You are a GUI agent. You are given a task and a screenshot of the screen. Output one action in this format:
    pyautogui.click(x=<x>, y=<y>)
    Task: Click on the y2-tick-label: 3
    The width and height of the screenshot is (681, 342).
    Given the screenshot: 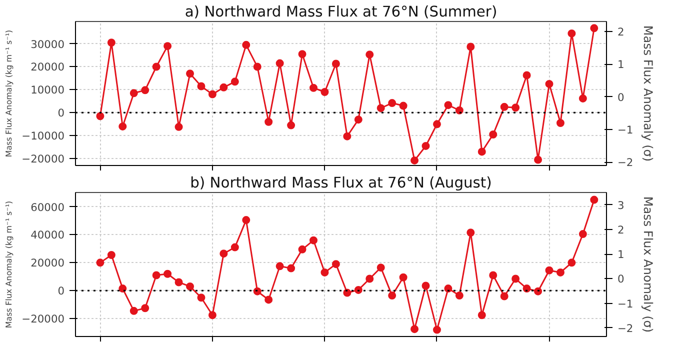 What is the action you would take?
    pyautogui.click(x=621, y=205)
    